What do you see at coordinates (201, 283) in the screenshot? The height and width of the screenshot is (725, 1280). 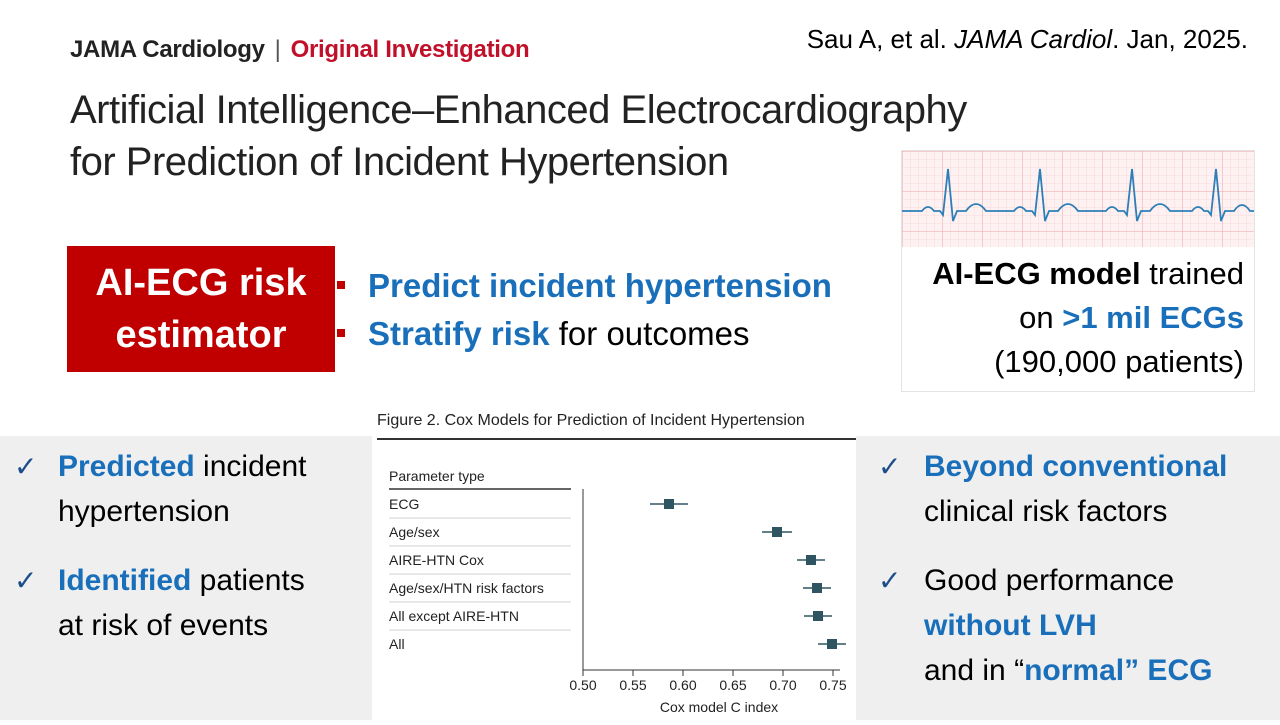 I see `estimator-line-1: AI-ECG risk` at bounding box center [201, 283].